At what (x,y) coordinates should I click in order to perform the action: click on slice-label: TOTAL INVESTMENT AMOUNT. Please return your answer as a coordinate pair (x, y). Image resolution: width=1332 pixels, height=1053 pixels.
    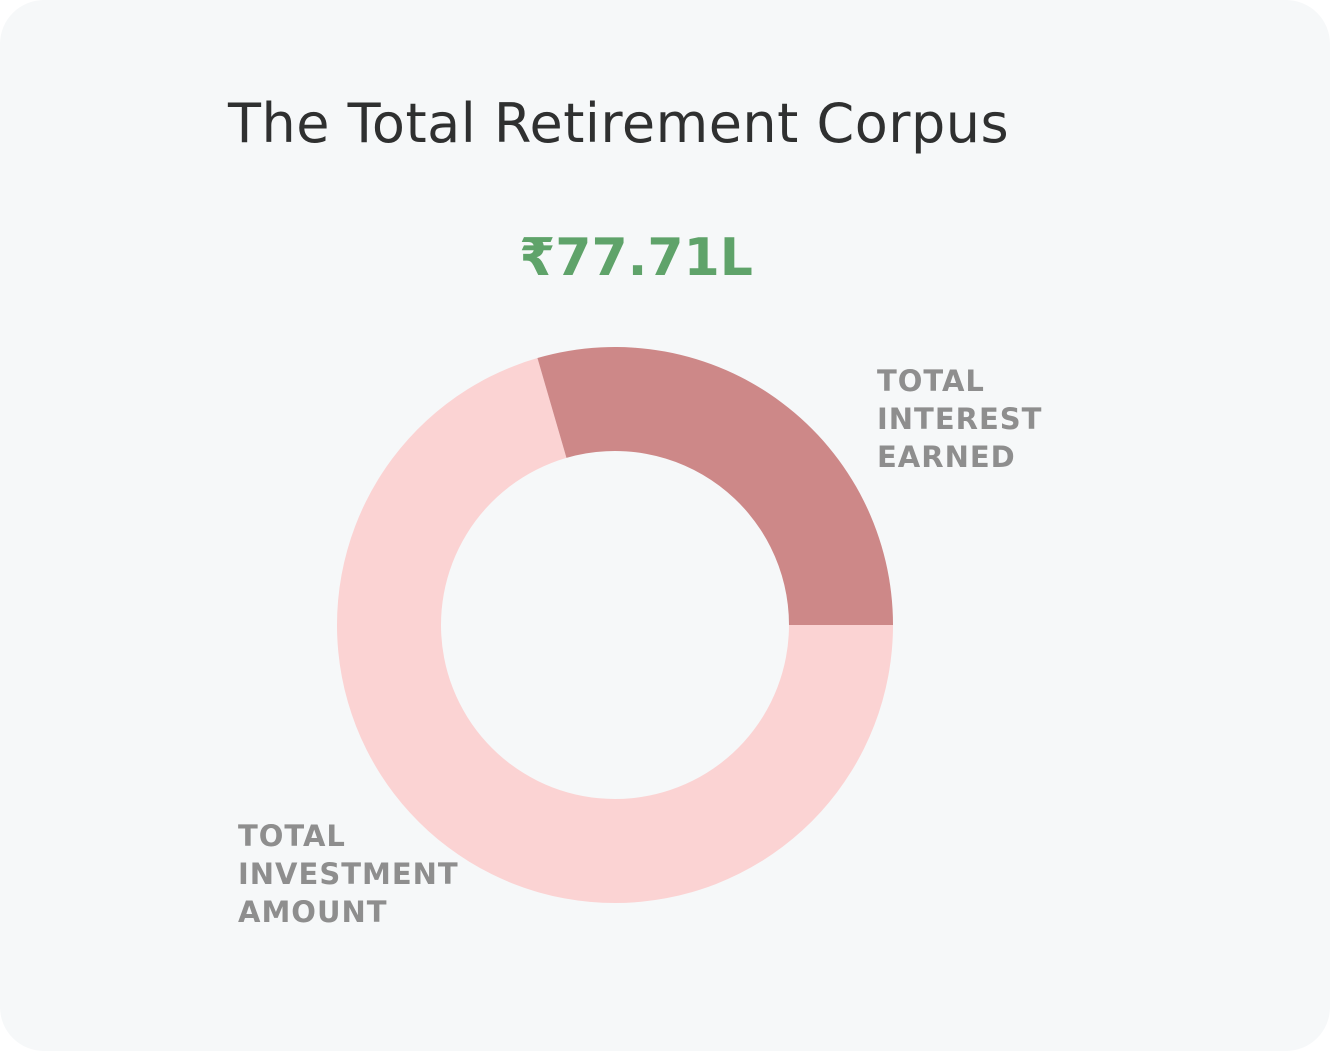
    Looking at the image, I should click on (348, 874).